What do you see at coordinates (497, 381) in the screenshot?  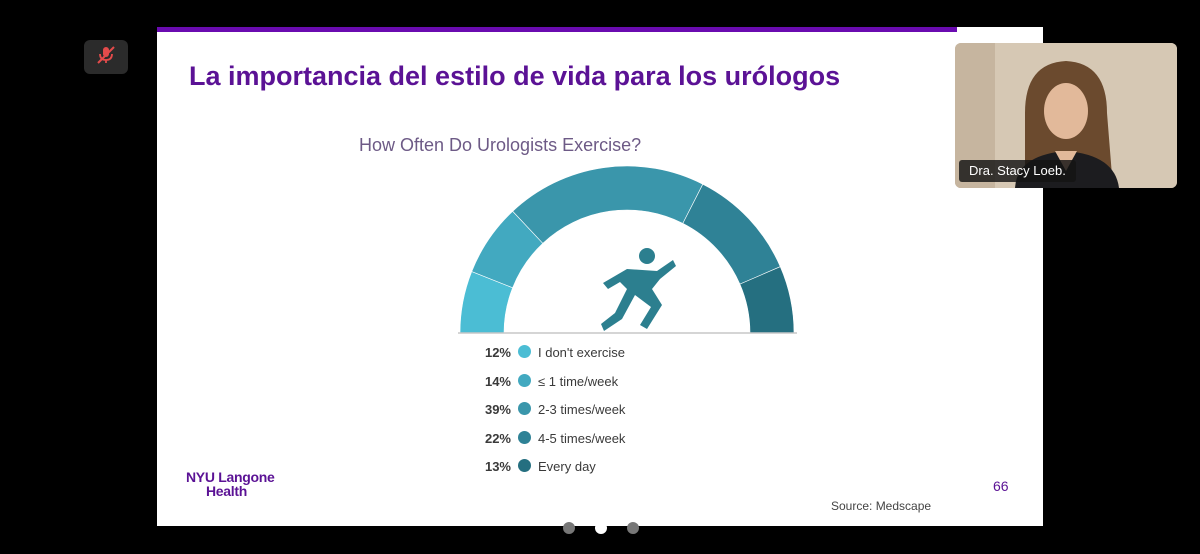 I see `legend-percent: 14%` at bounding box center [497, 381].